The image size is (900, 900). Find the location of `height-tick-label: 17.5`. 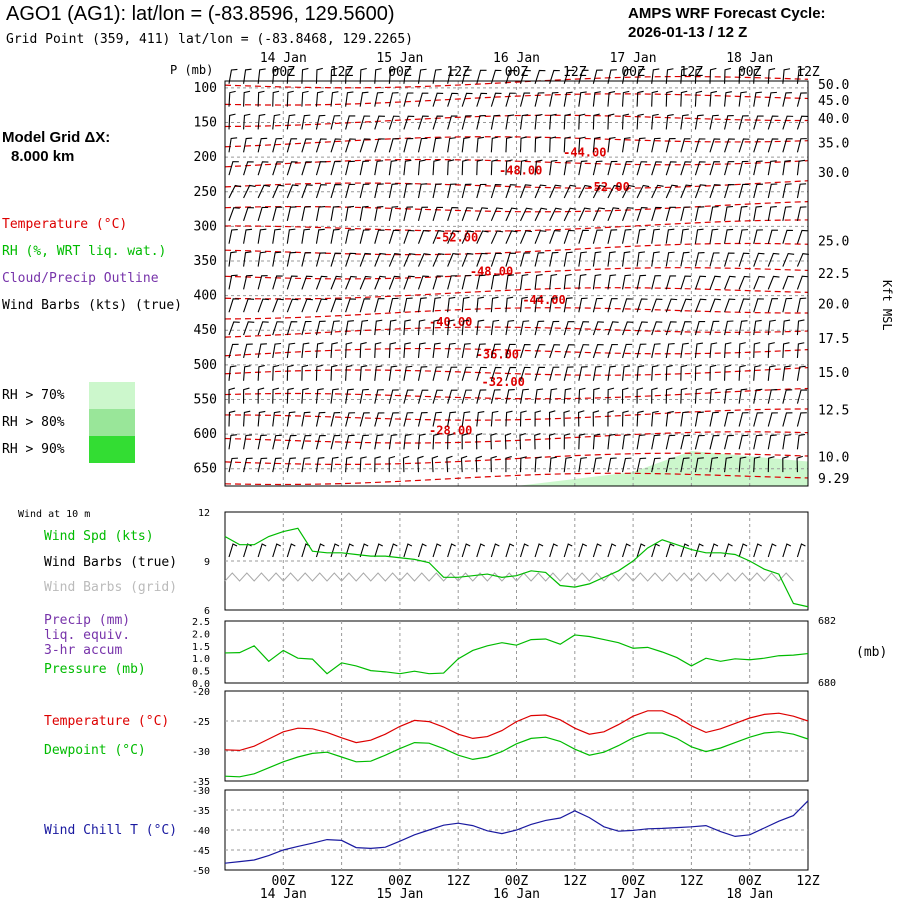

height-tick-label: 17.5 is located at coordinates (833, 339).